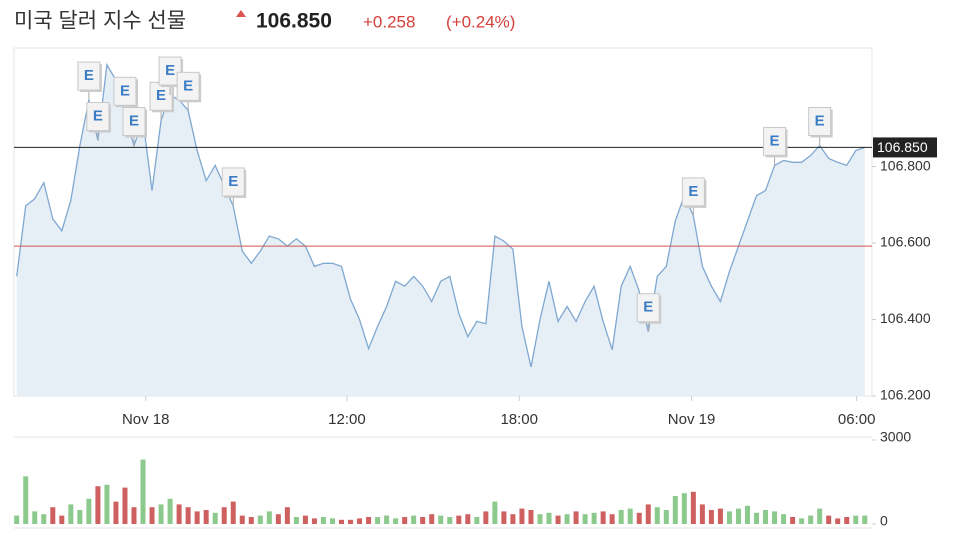 The height and width of the screenshot is (546, 953). Describe the element at coordinates (389, 21) in the screenshot. I see `change: +0.258` at that location.